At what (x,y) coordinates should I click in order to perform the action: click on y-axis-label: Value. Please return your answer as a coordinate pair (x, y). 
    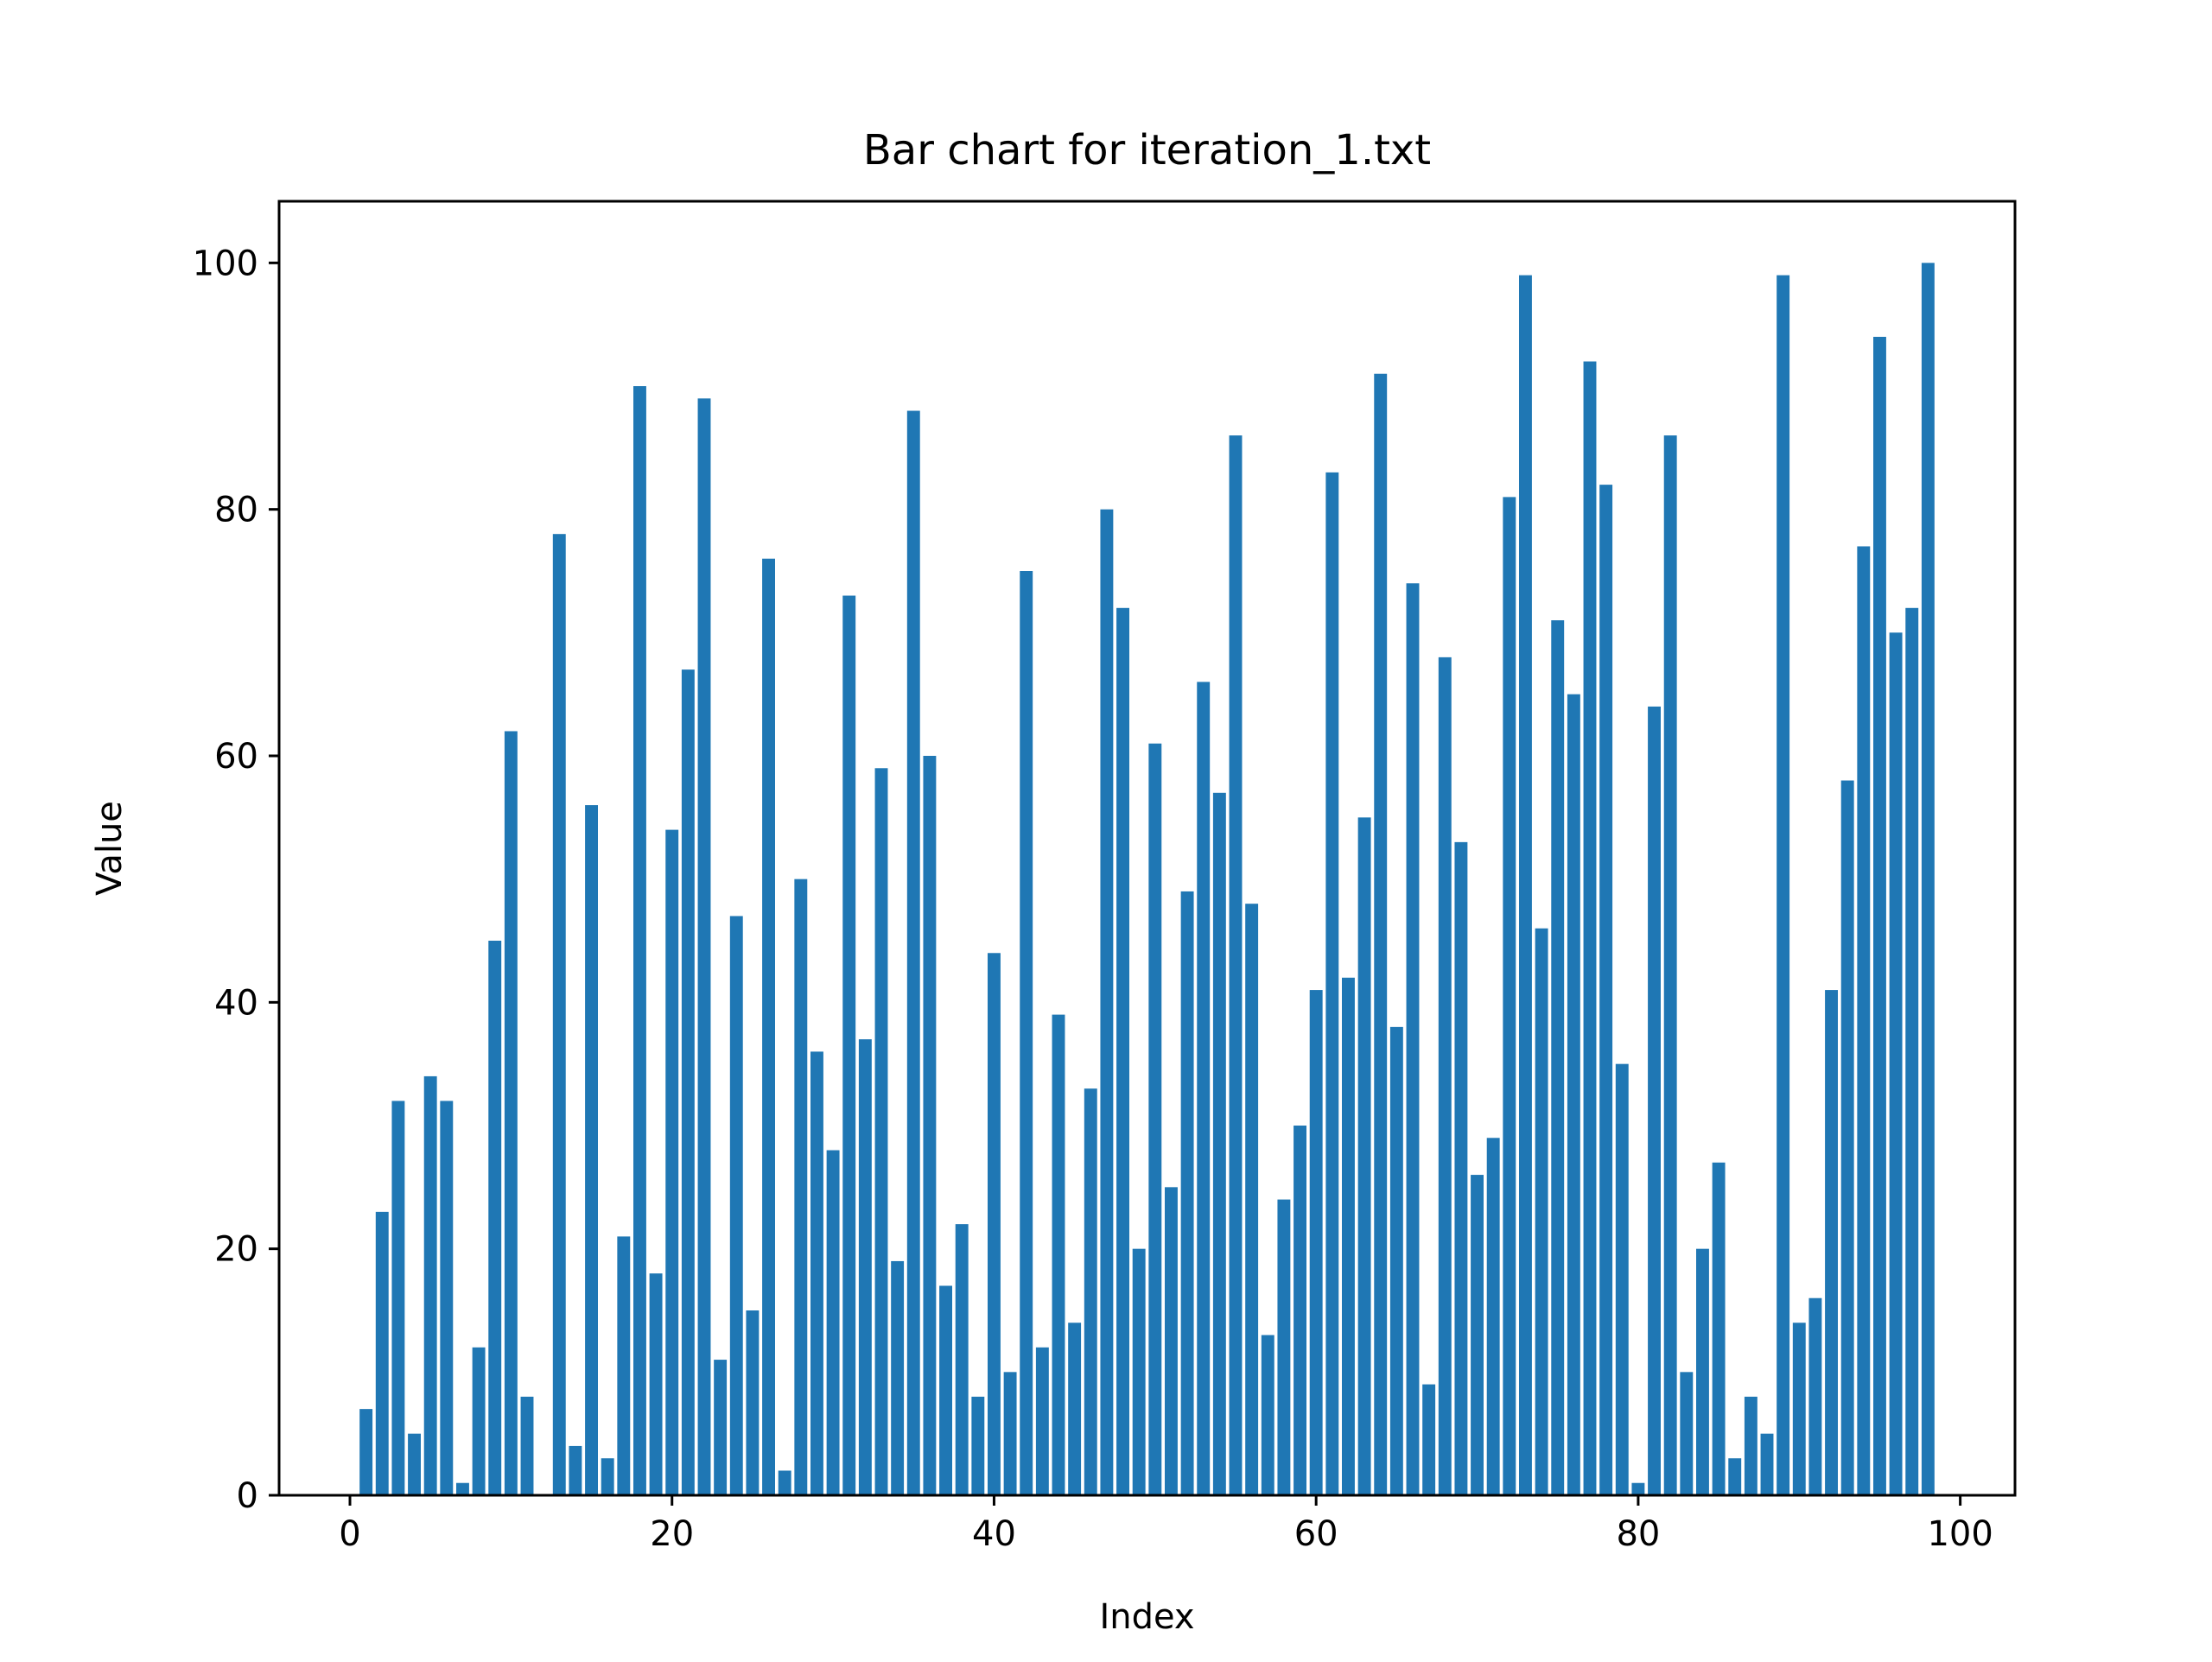
    Looking at the image, I should click on (110, 848).